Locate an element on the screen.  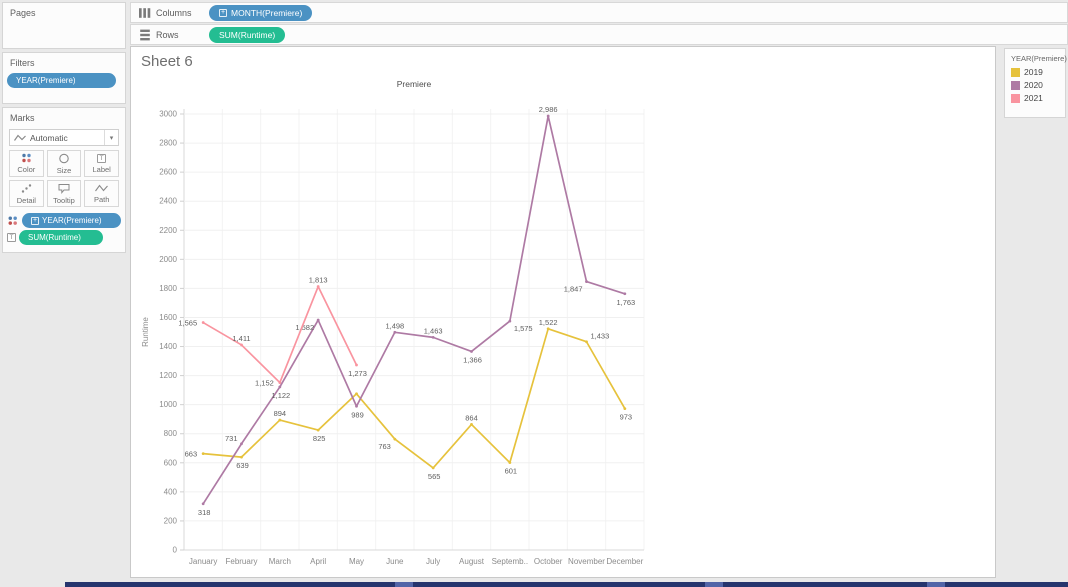
caret-down-icon: ▾ is located at coordinates (111, 137).